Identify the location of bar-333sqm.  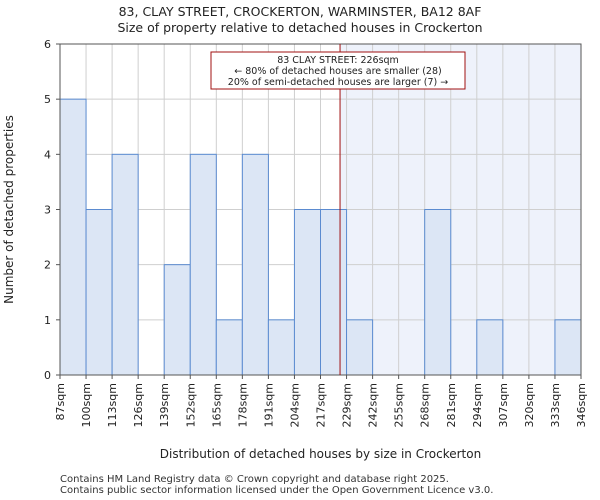
(568, 347).